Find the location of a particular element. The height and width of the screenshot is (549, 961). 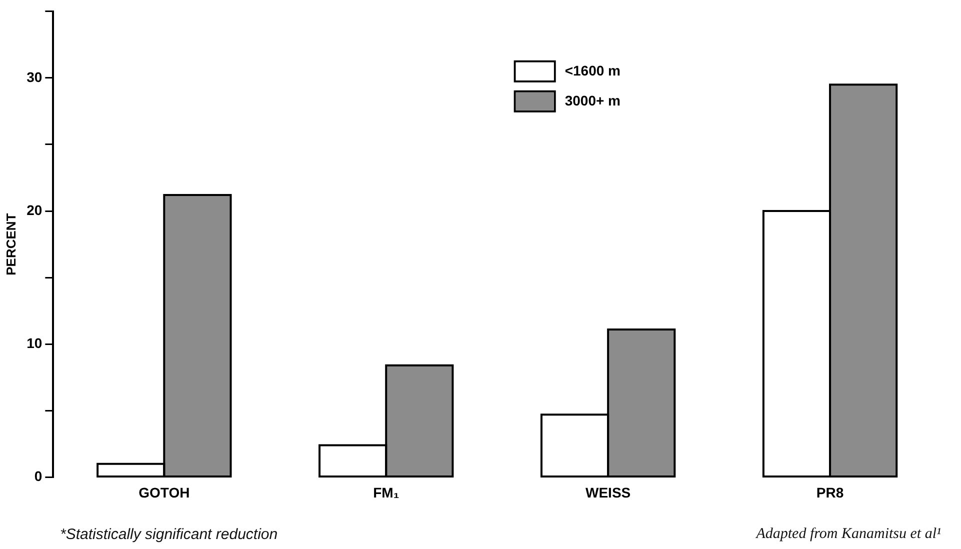

x-tick-label: GOTOH is located at coordinates (164, 492).